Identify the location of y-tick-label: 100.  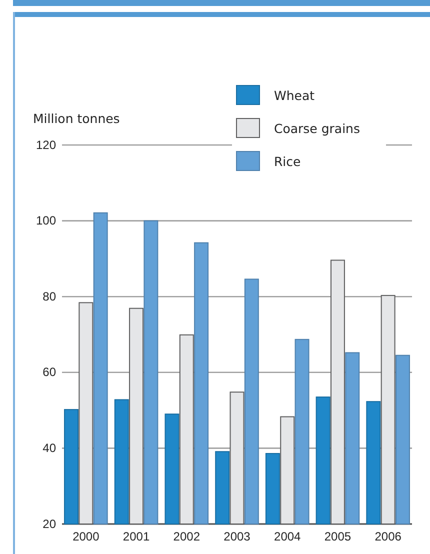
(46, 221).